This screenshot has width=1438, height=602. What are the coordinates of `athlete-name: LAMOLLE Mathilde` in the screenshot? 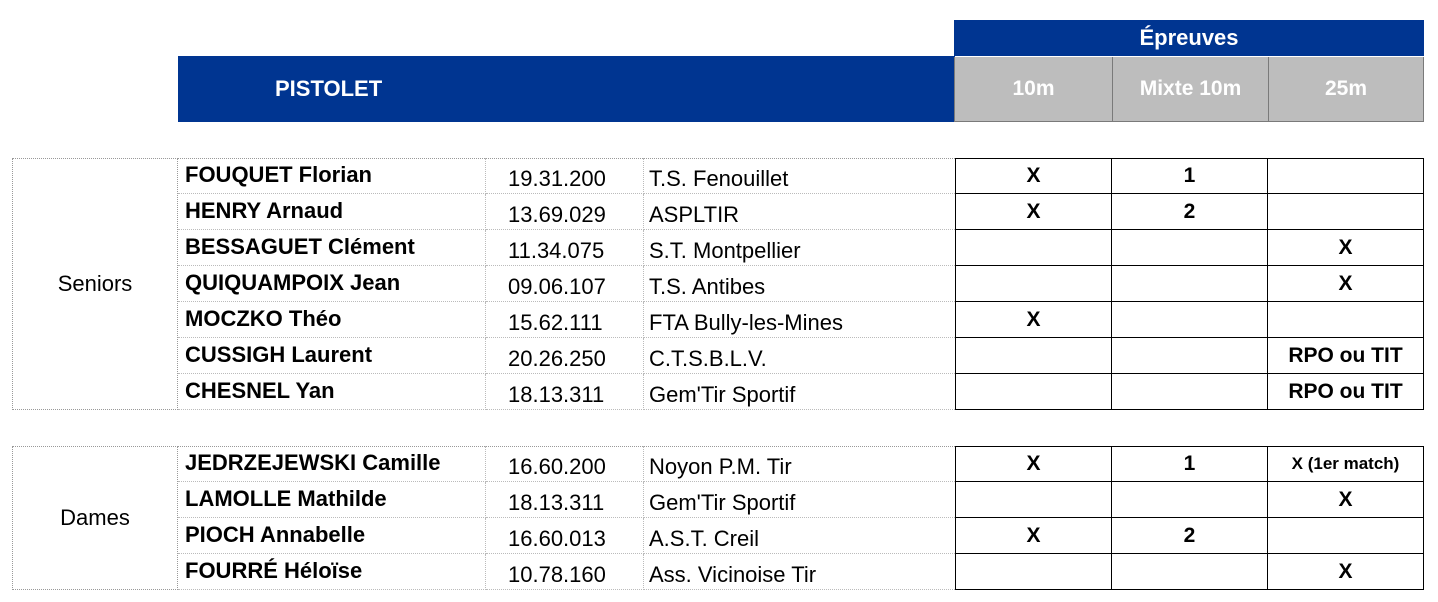 It's located at (332, 500).